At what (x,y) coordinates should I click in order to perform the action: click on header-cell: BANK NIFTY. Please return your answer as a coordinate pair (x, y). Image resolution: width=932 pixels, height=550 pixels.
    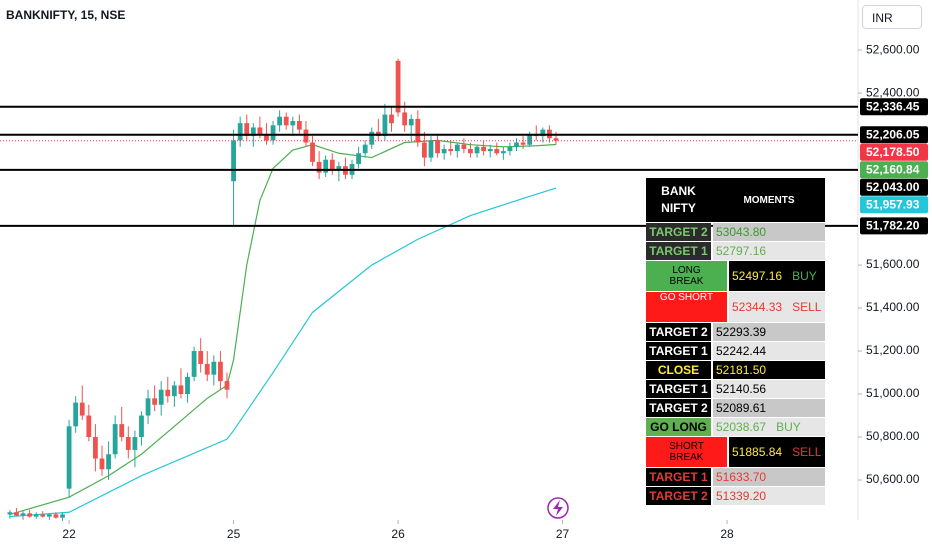
    Looking at the image, I should click on (678, 200).